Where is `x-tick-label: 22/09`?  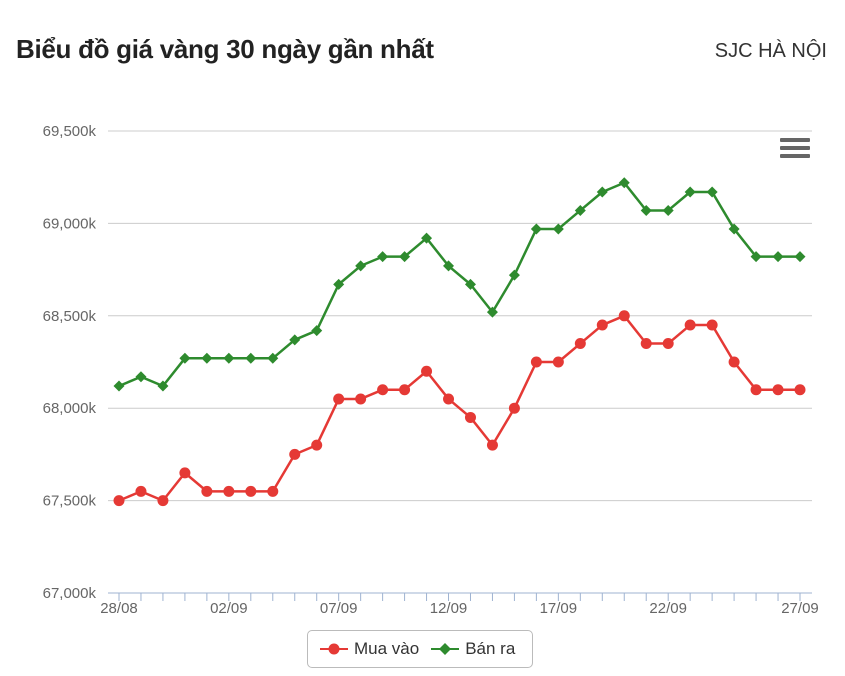
x-tick-label: 22/09 is located at coordinates (668, 608).